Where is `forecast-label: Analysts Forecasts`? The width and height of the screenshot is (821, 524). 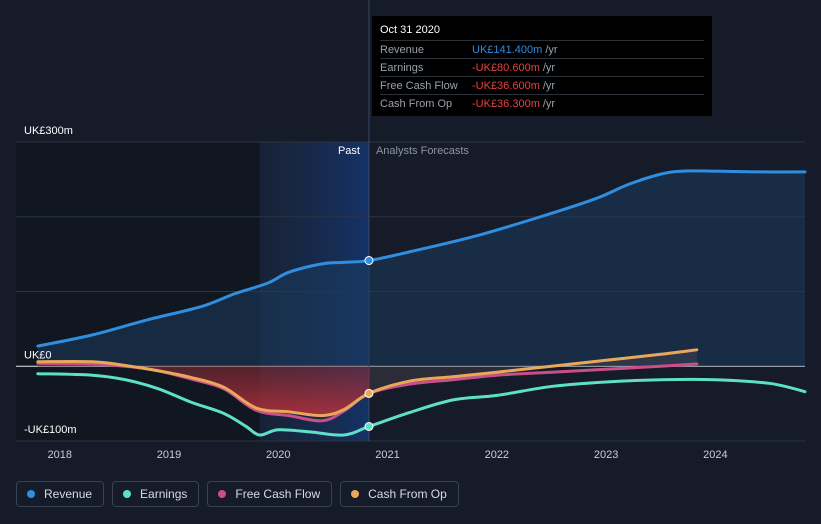 forecast-label: Analysts Forecasts is located at coordinates (422, 151).